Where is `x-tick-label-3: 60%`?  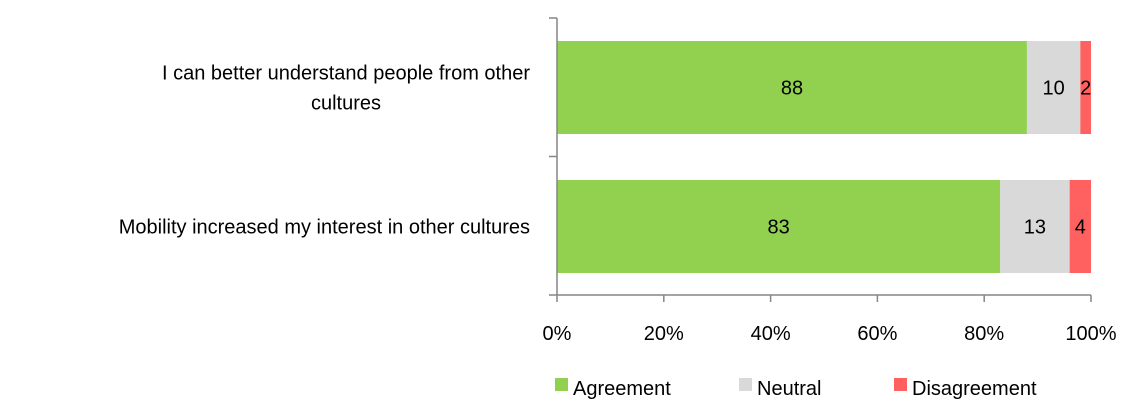 x-tick-label-3: 60% is located at coordinates (877, 334).